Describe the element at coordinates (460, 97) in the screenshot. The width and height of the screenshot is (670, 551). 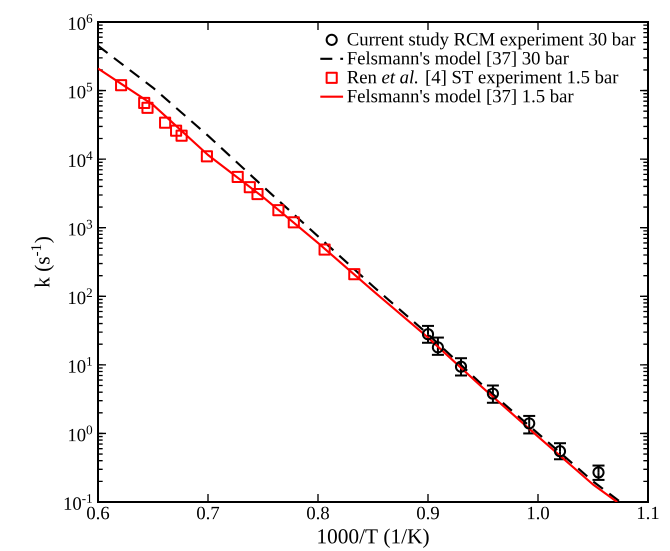
I see `legend-label: Felsmann's model [37] 1.5 bar` at that location.